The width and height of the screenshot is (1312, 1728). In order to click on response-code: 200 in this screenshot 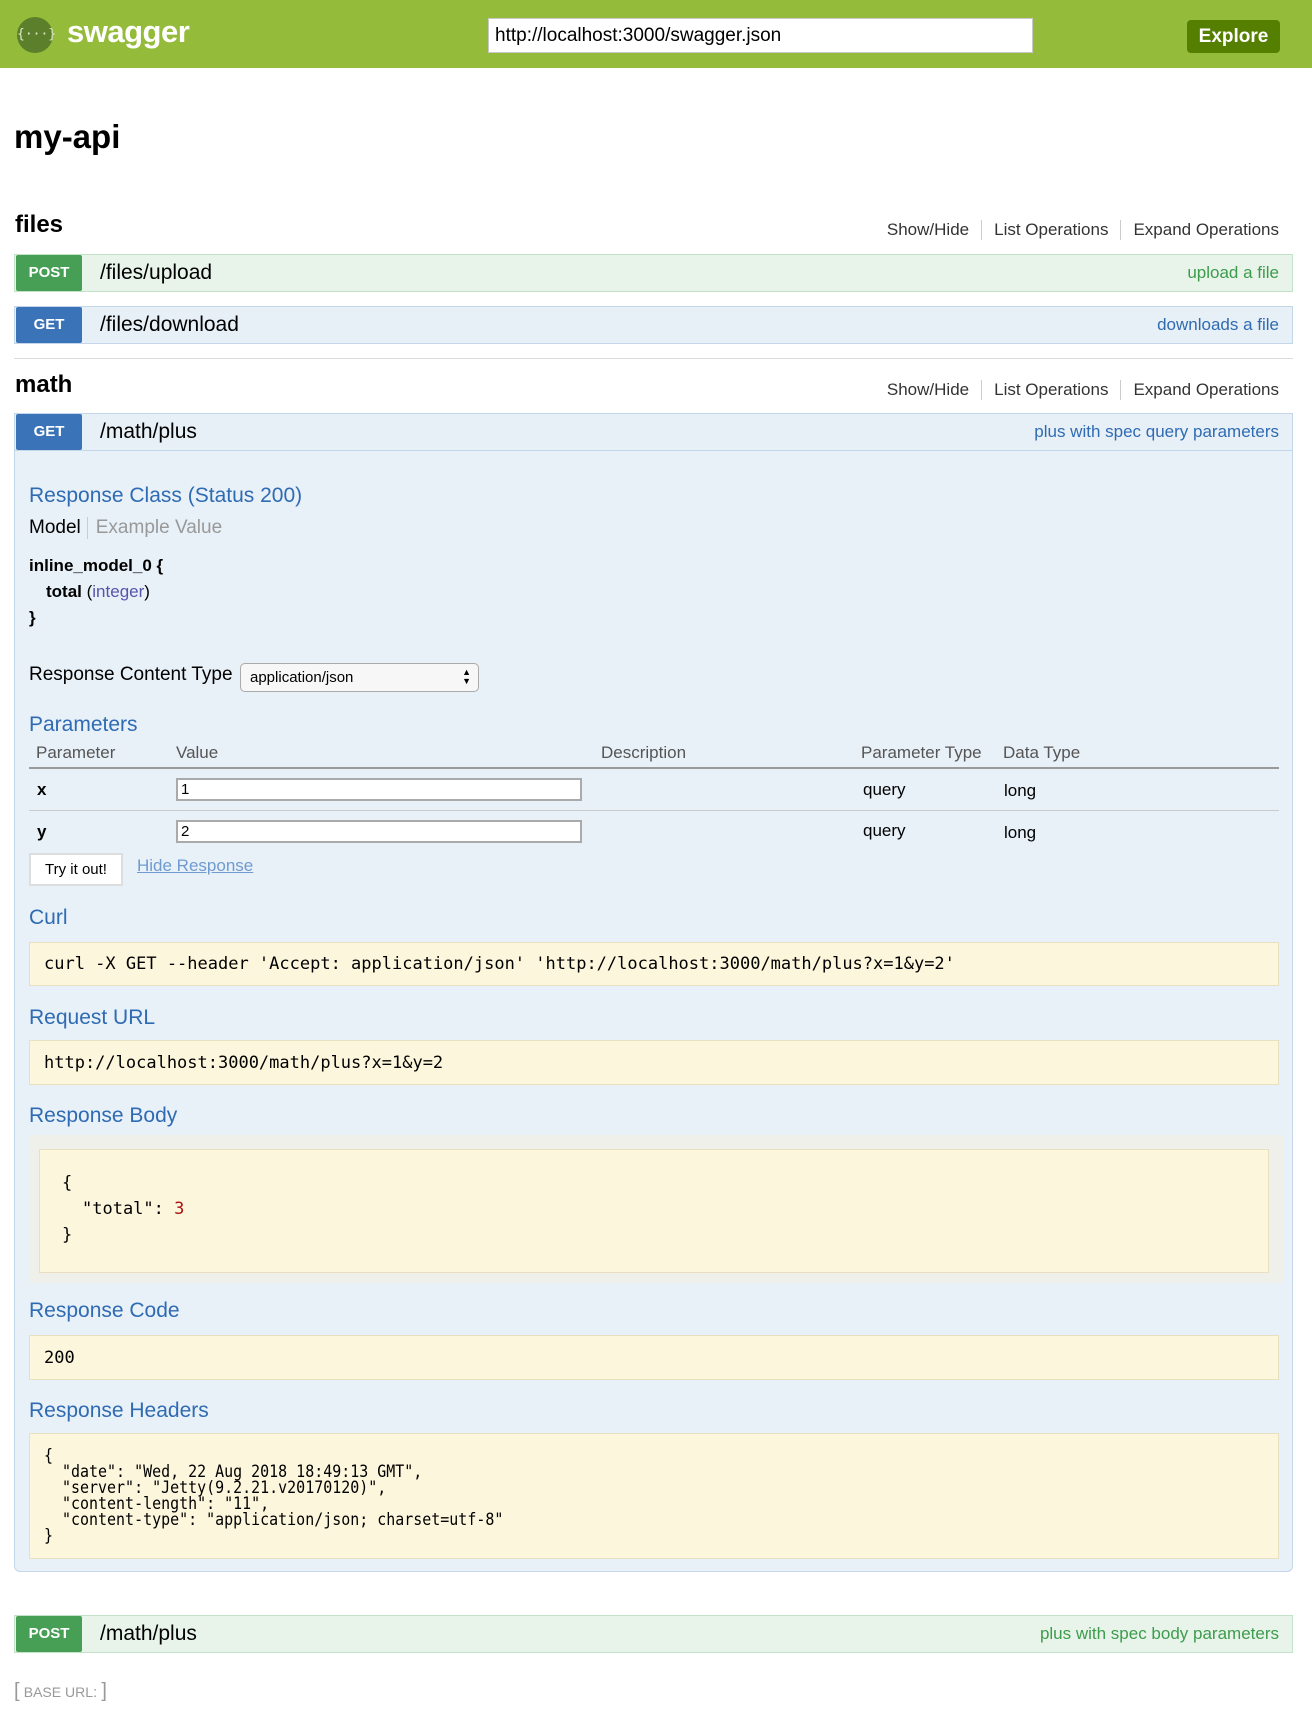, I will do `click(59, 1357)`.